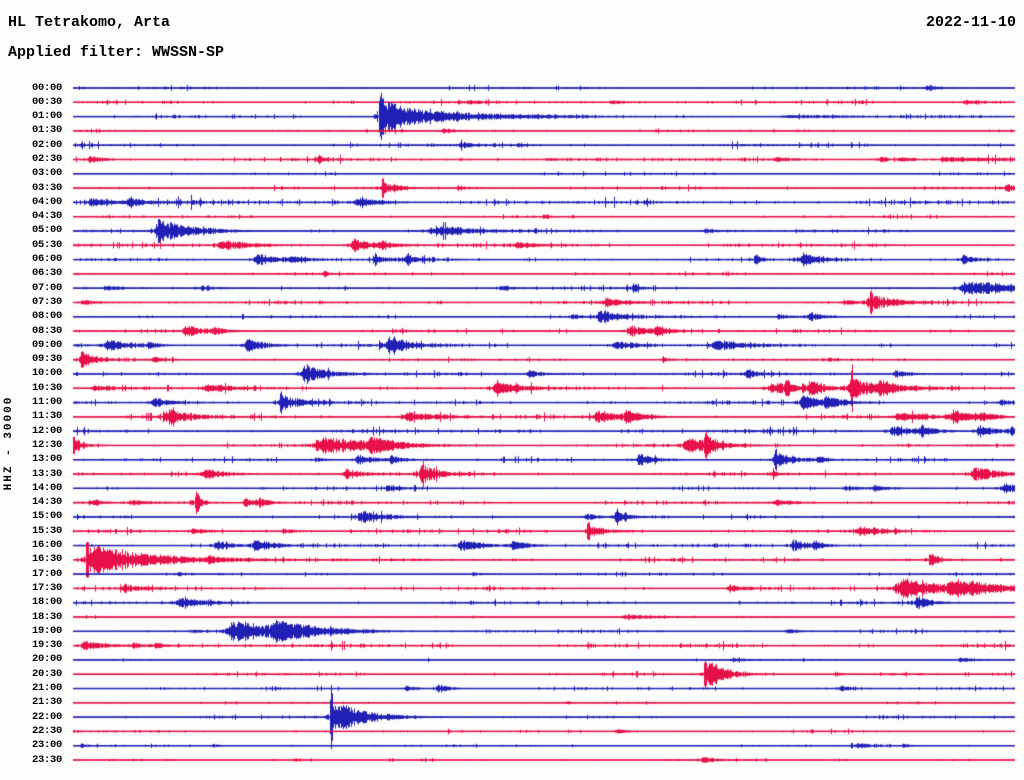 The image size is (1024, 780). I want to click on time-label: 02:00, so click(46, 144).